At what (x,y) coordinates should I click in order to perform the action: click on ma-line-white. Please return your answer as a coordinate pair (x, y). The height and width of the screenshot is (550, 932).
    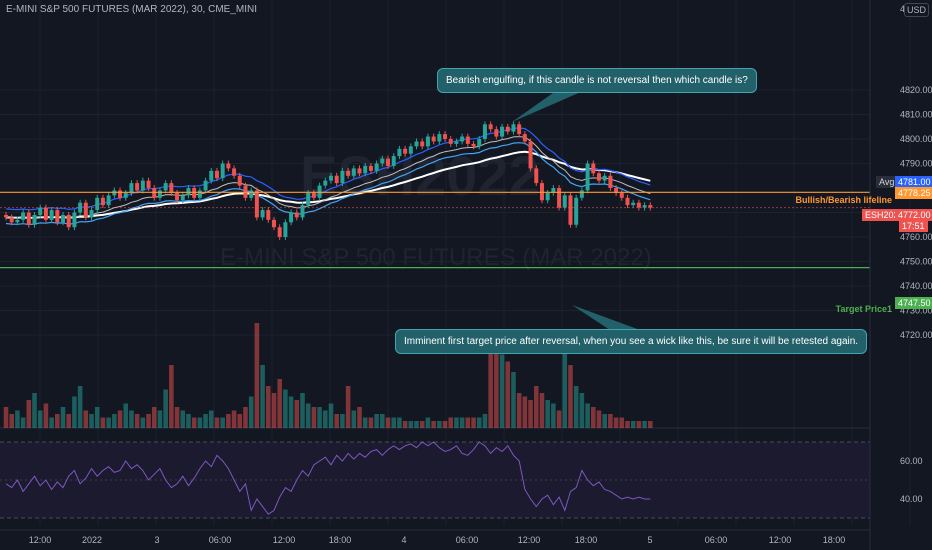
    Looking at the image, I should click on (328, 184).